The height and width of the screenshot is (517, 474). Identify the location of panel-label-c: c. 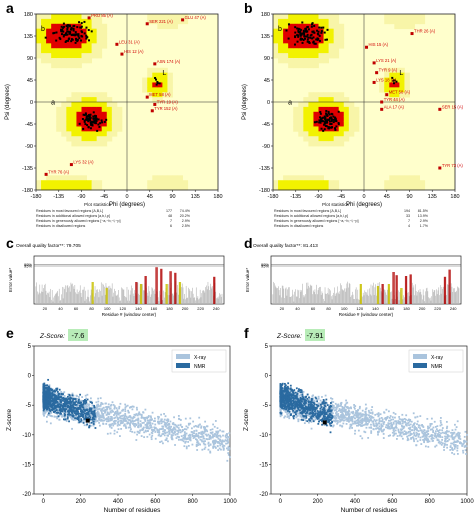
(10, 243).